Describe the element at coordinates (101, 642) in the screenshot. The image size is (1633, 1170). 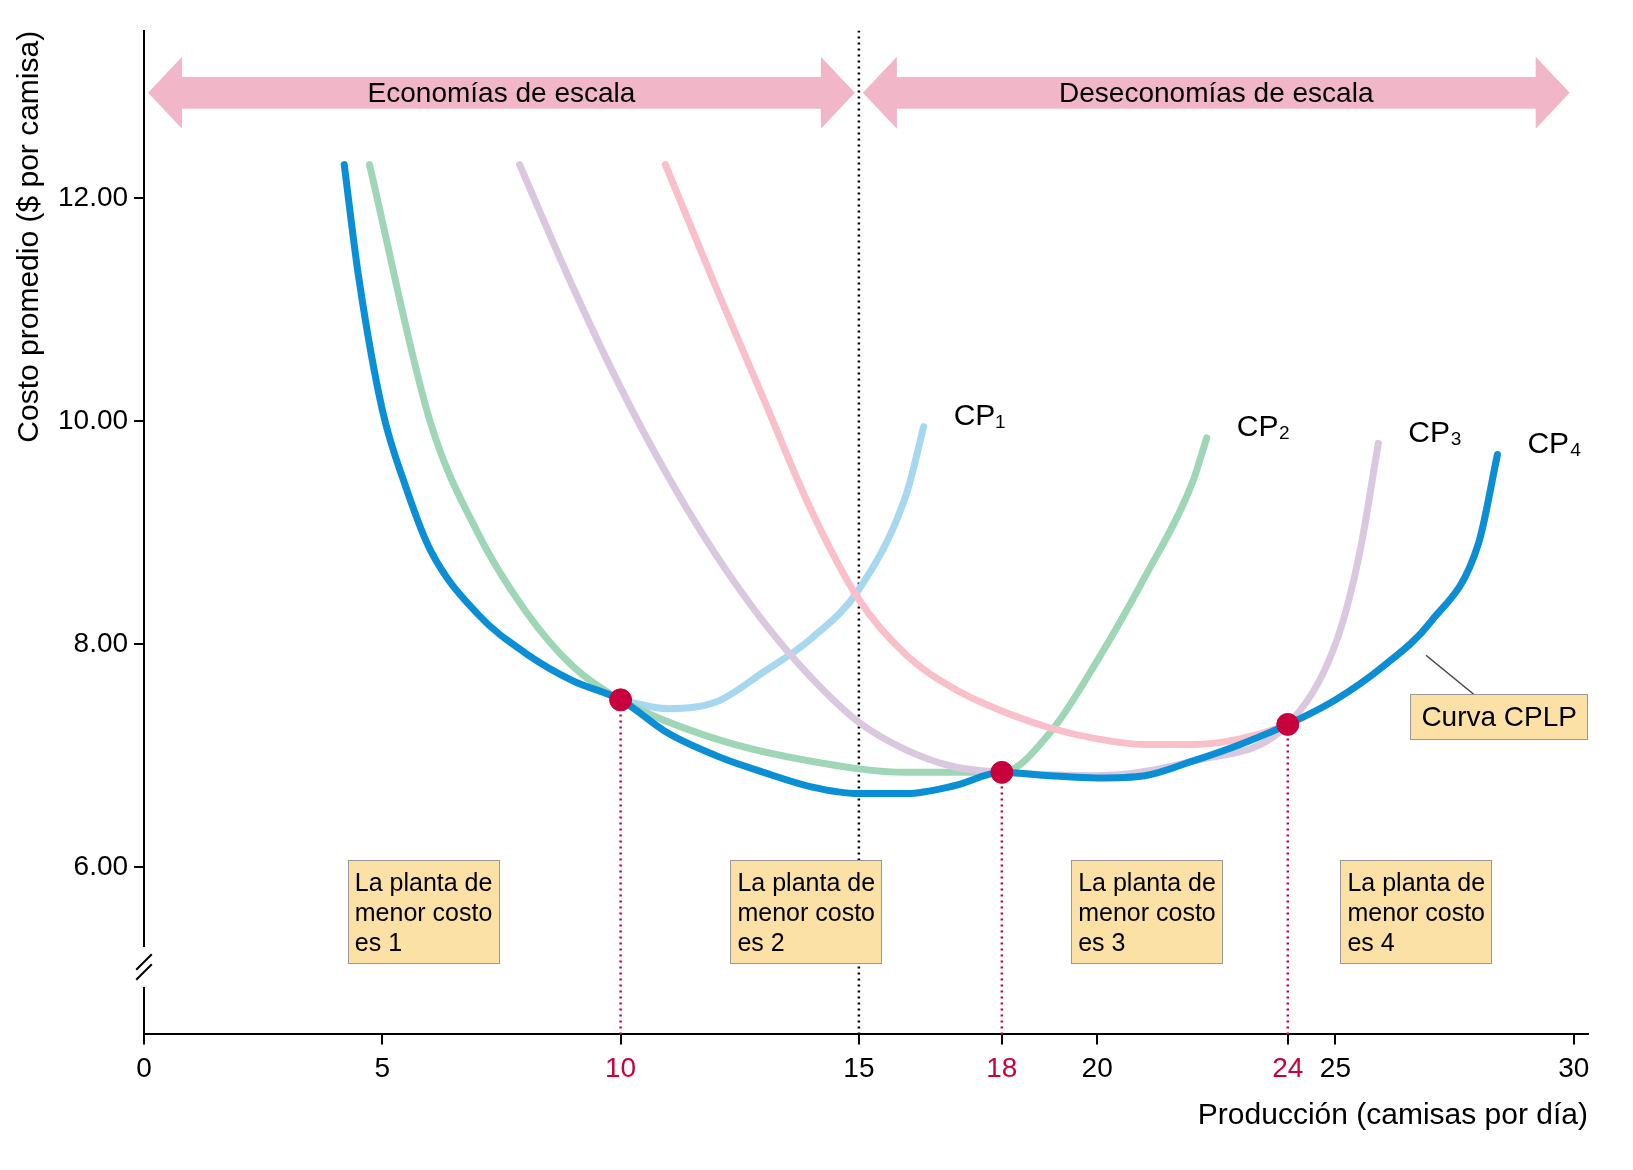
I see `y-tick-label: 8.00` at that location.